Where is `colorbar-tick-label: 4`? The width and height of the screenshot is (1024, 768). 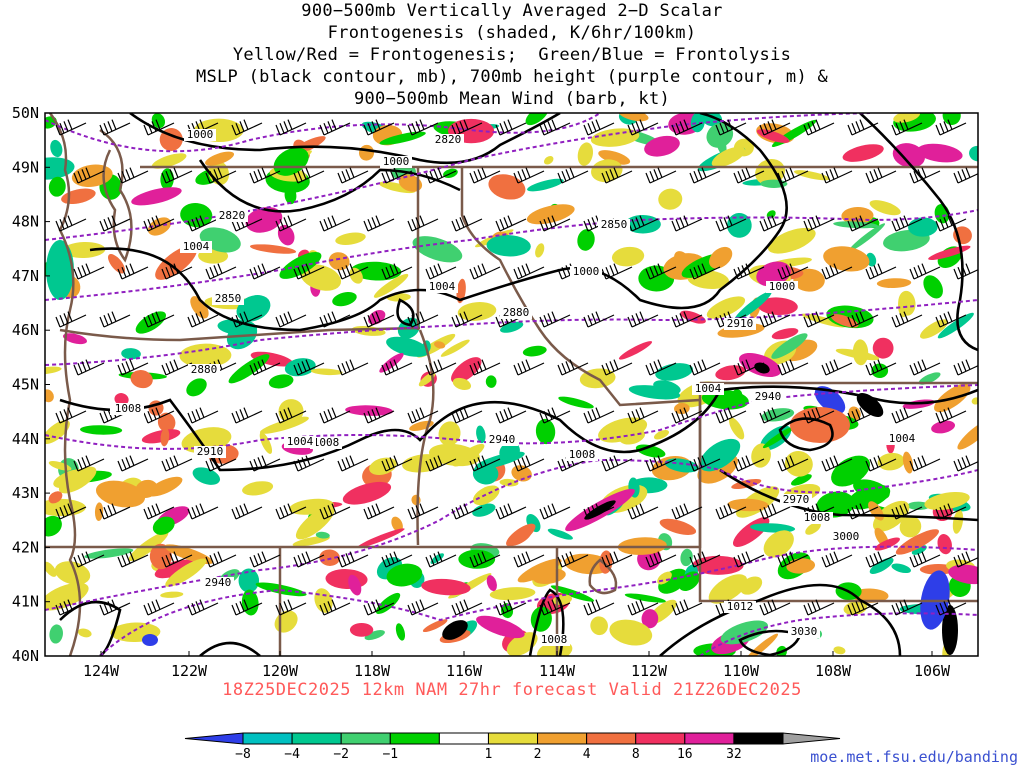
colorbar-tick-label: 4 is located at coordinates (587, 754).